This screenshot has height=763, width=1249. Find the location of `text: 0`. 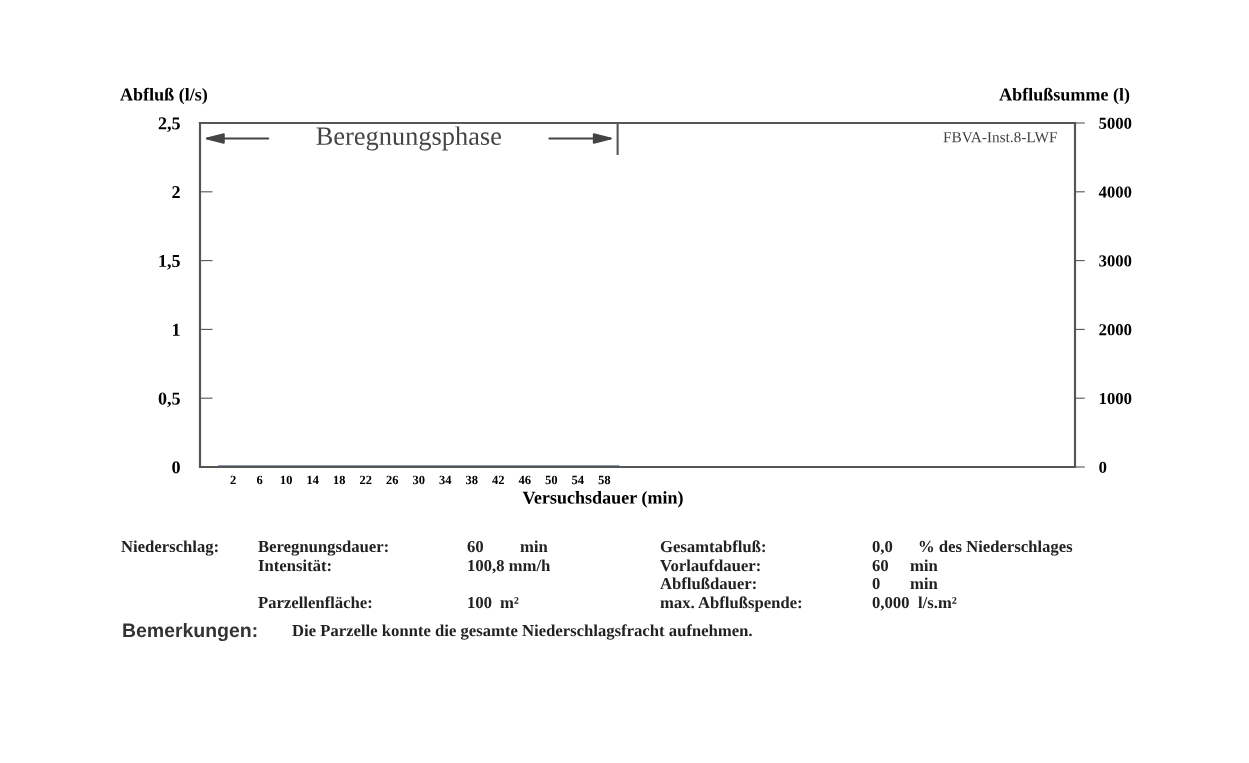

text: 0 is located at coordinates (876, 583).